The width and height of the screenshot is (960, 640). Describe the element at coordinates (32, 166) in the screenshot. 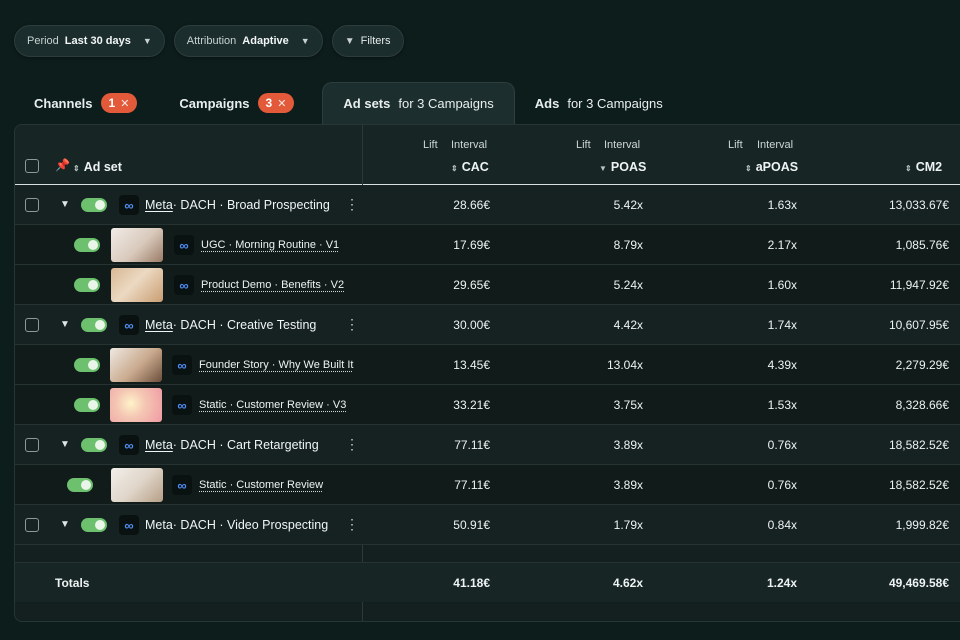

I see `select-all-checkbox` at that location.